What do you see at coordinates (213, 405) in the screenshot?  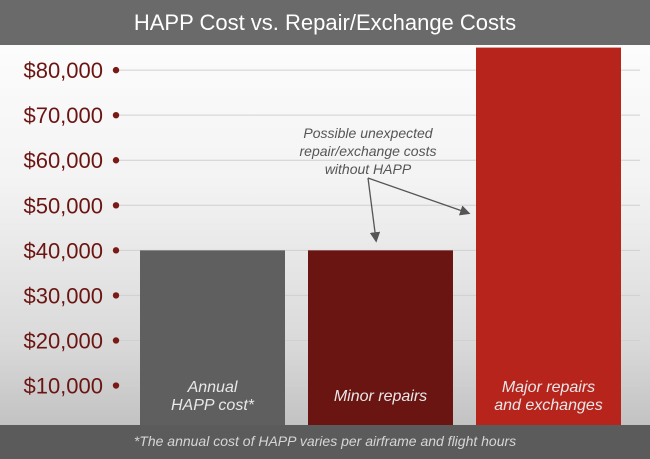 I see `bar-label: HAPP cost*` at bounding box center [213, 405].